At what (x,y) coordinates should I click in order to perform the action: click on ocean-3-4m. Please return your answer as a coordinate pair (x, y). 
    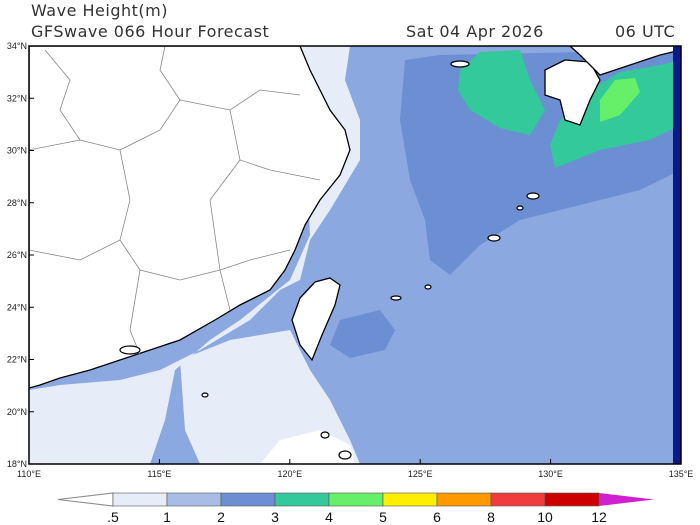
    Looking at the image, I should click on (501, 92).